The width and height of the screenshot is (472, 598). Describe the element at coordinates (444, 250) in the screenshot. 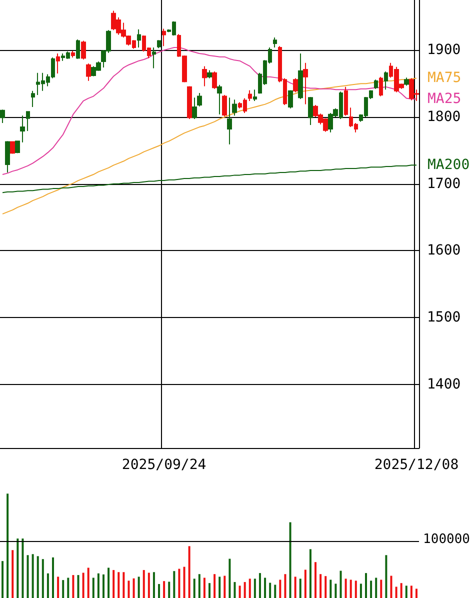

I see `y-tick-label: 1600` at that location.